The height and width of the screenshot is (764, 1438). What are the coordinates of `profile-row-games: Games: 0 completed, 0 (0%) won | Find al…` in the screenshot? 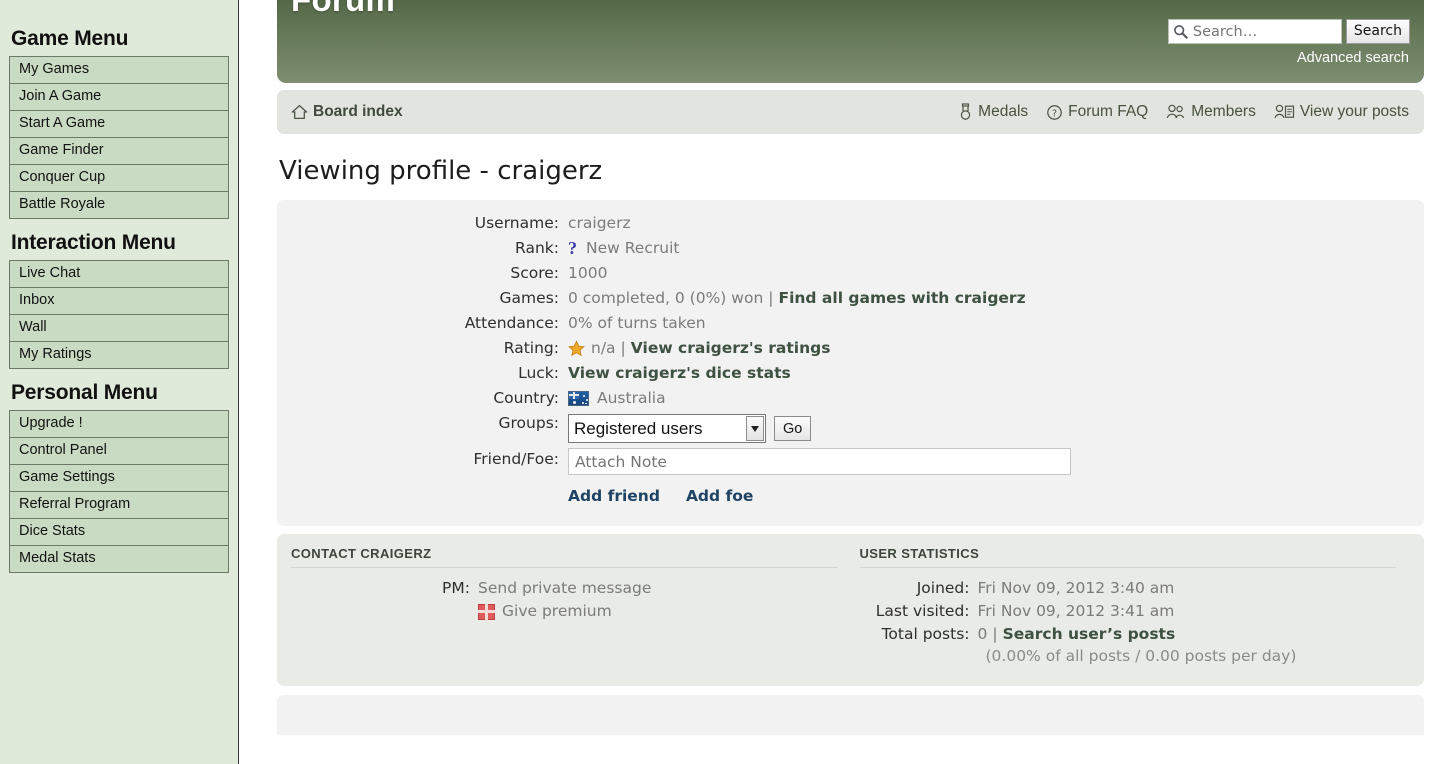 It's located at (850, 298).